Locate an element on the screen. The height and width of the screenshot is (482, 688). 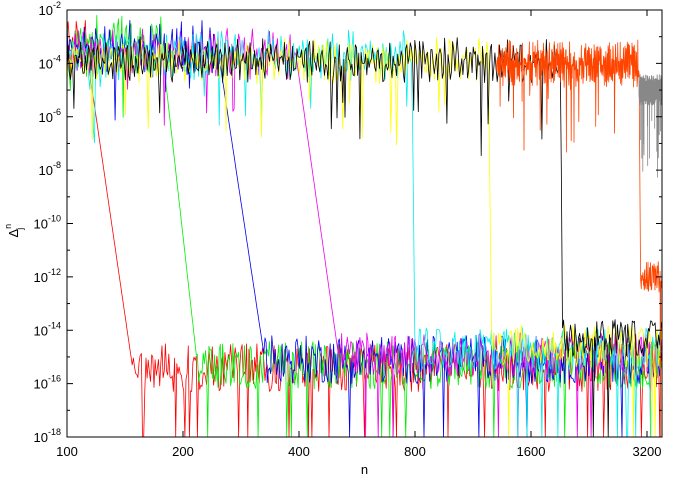
x-tick-label: 100 is located at coordinates (67, 451).